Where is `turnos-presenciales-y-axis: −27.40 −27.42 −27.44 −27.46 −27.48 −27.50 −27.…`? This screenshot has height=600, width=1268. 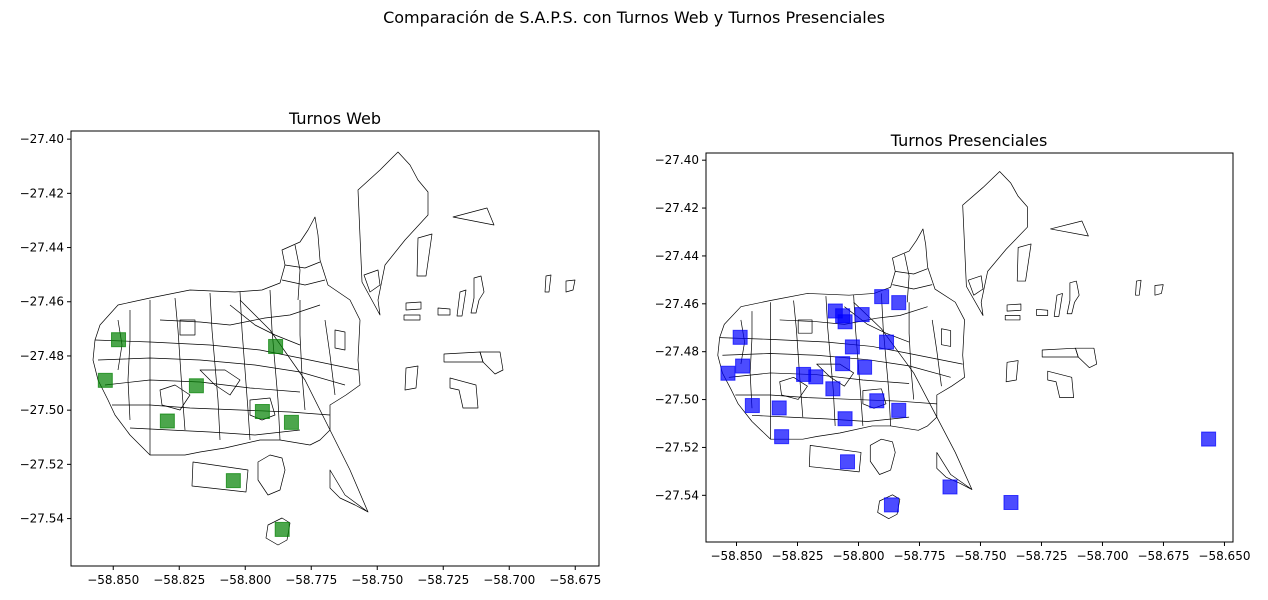
turnos-presenciales-y-axis: −27.40 −27.42 −27.44 −27.46 −27.48 −27.50 −27.… is located at coordinates (680, 327).